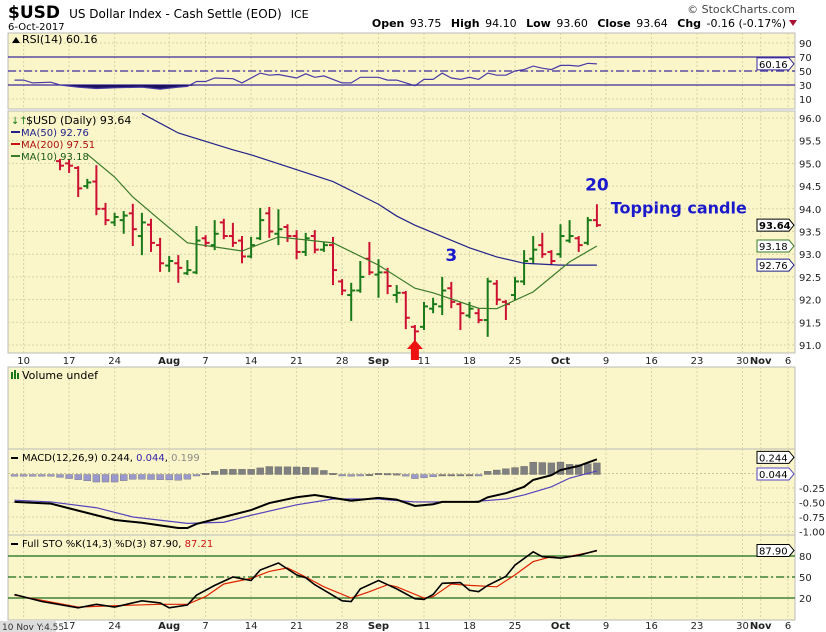 The height and width of the screenshot is (632, 826). What do you see at coordinates (15, 144) in the screenshot?
I see `ma200-swatch` at bounding box center [15, 144].